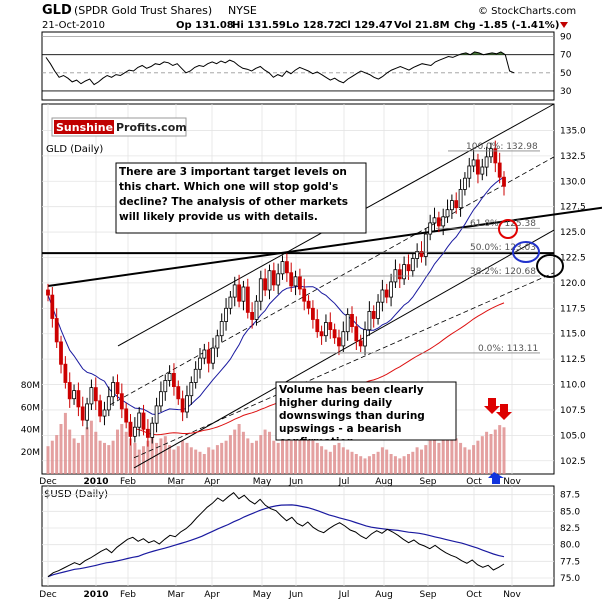 This screenshot has width=602, height=606. I want to click on price-tick-label: 117.5, so click(573, 309).